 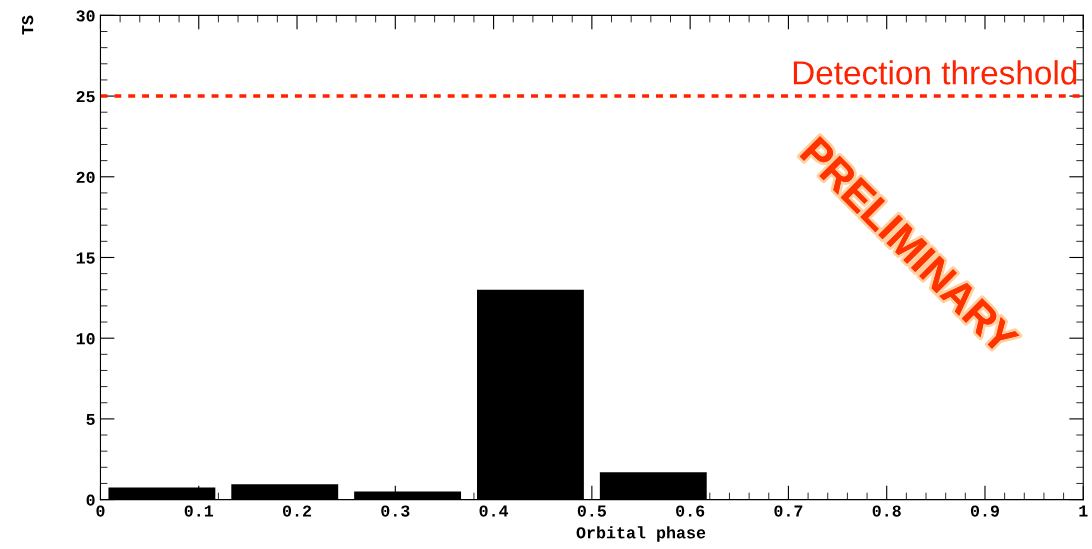 I want to click on y-tick-label: 30, so click(x=85, y=16).